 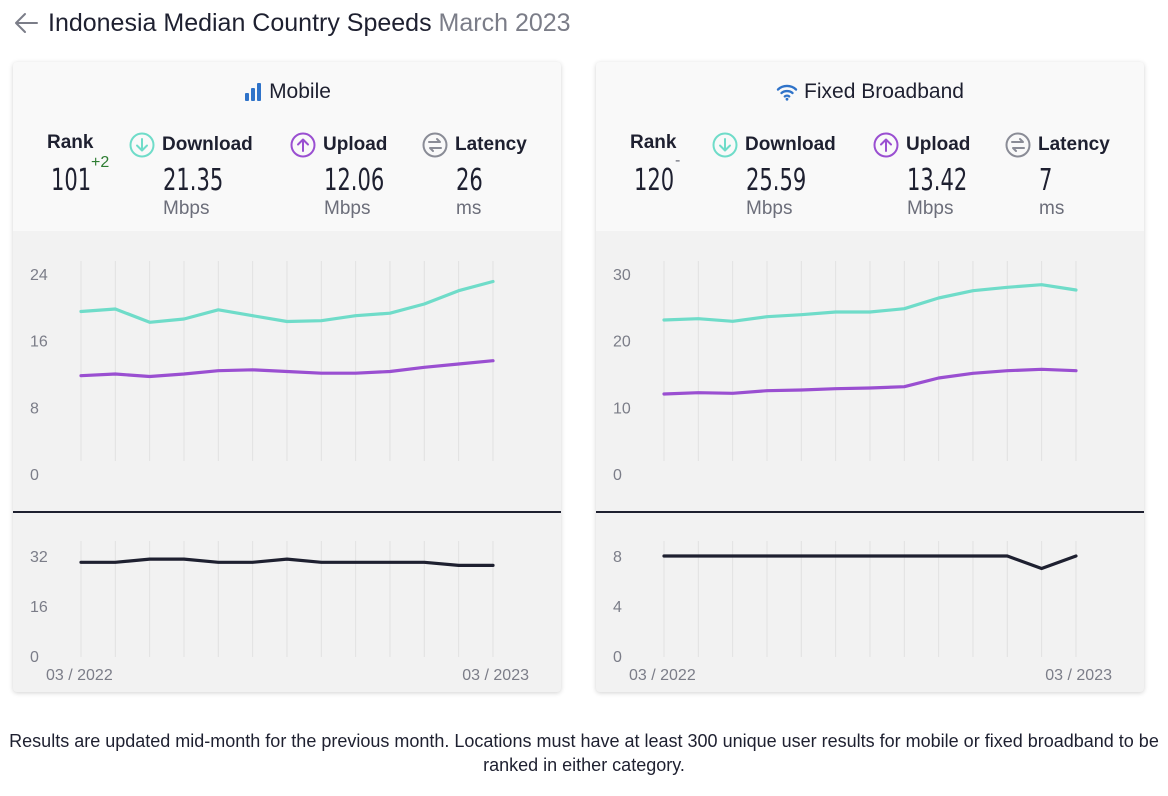 What do you see at coordinates (622, 408) in the screenshot?
I see `speed-y-tick-label: 10` at bounding box center [622, 408].